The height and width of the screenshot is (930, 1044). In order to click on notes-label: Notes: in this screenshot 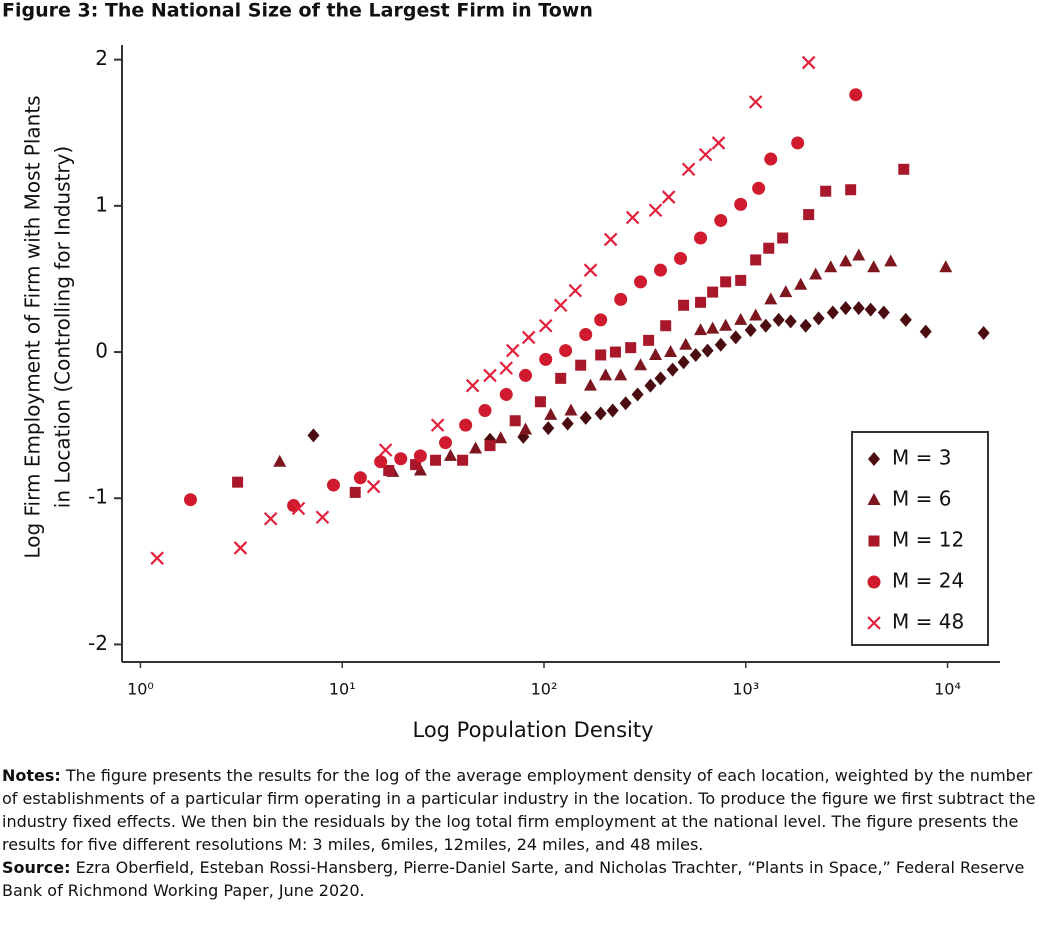, I will do `click(31, 775)`.